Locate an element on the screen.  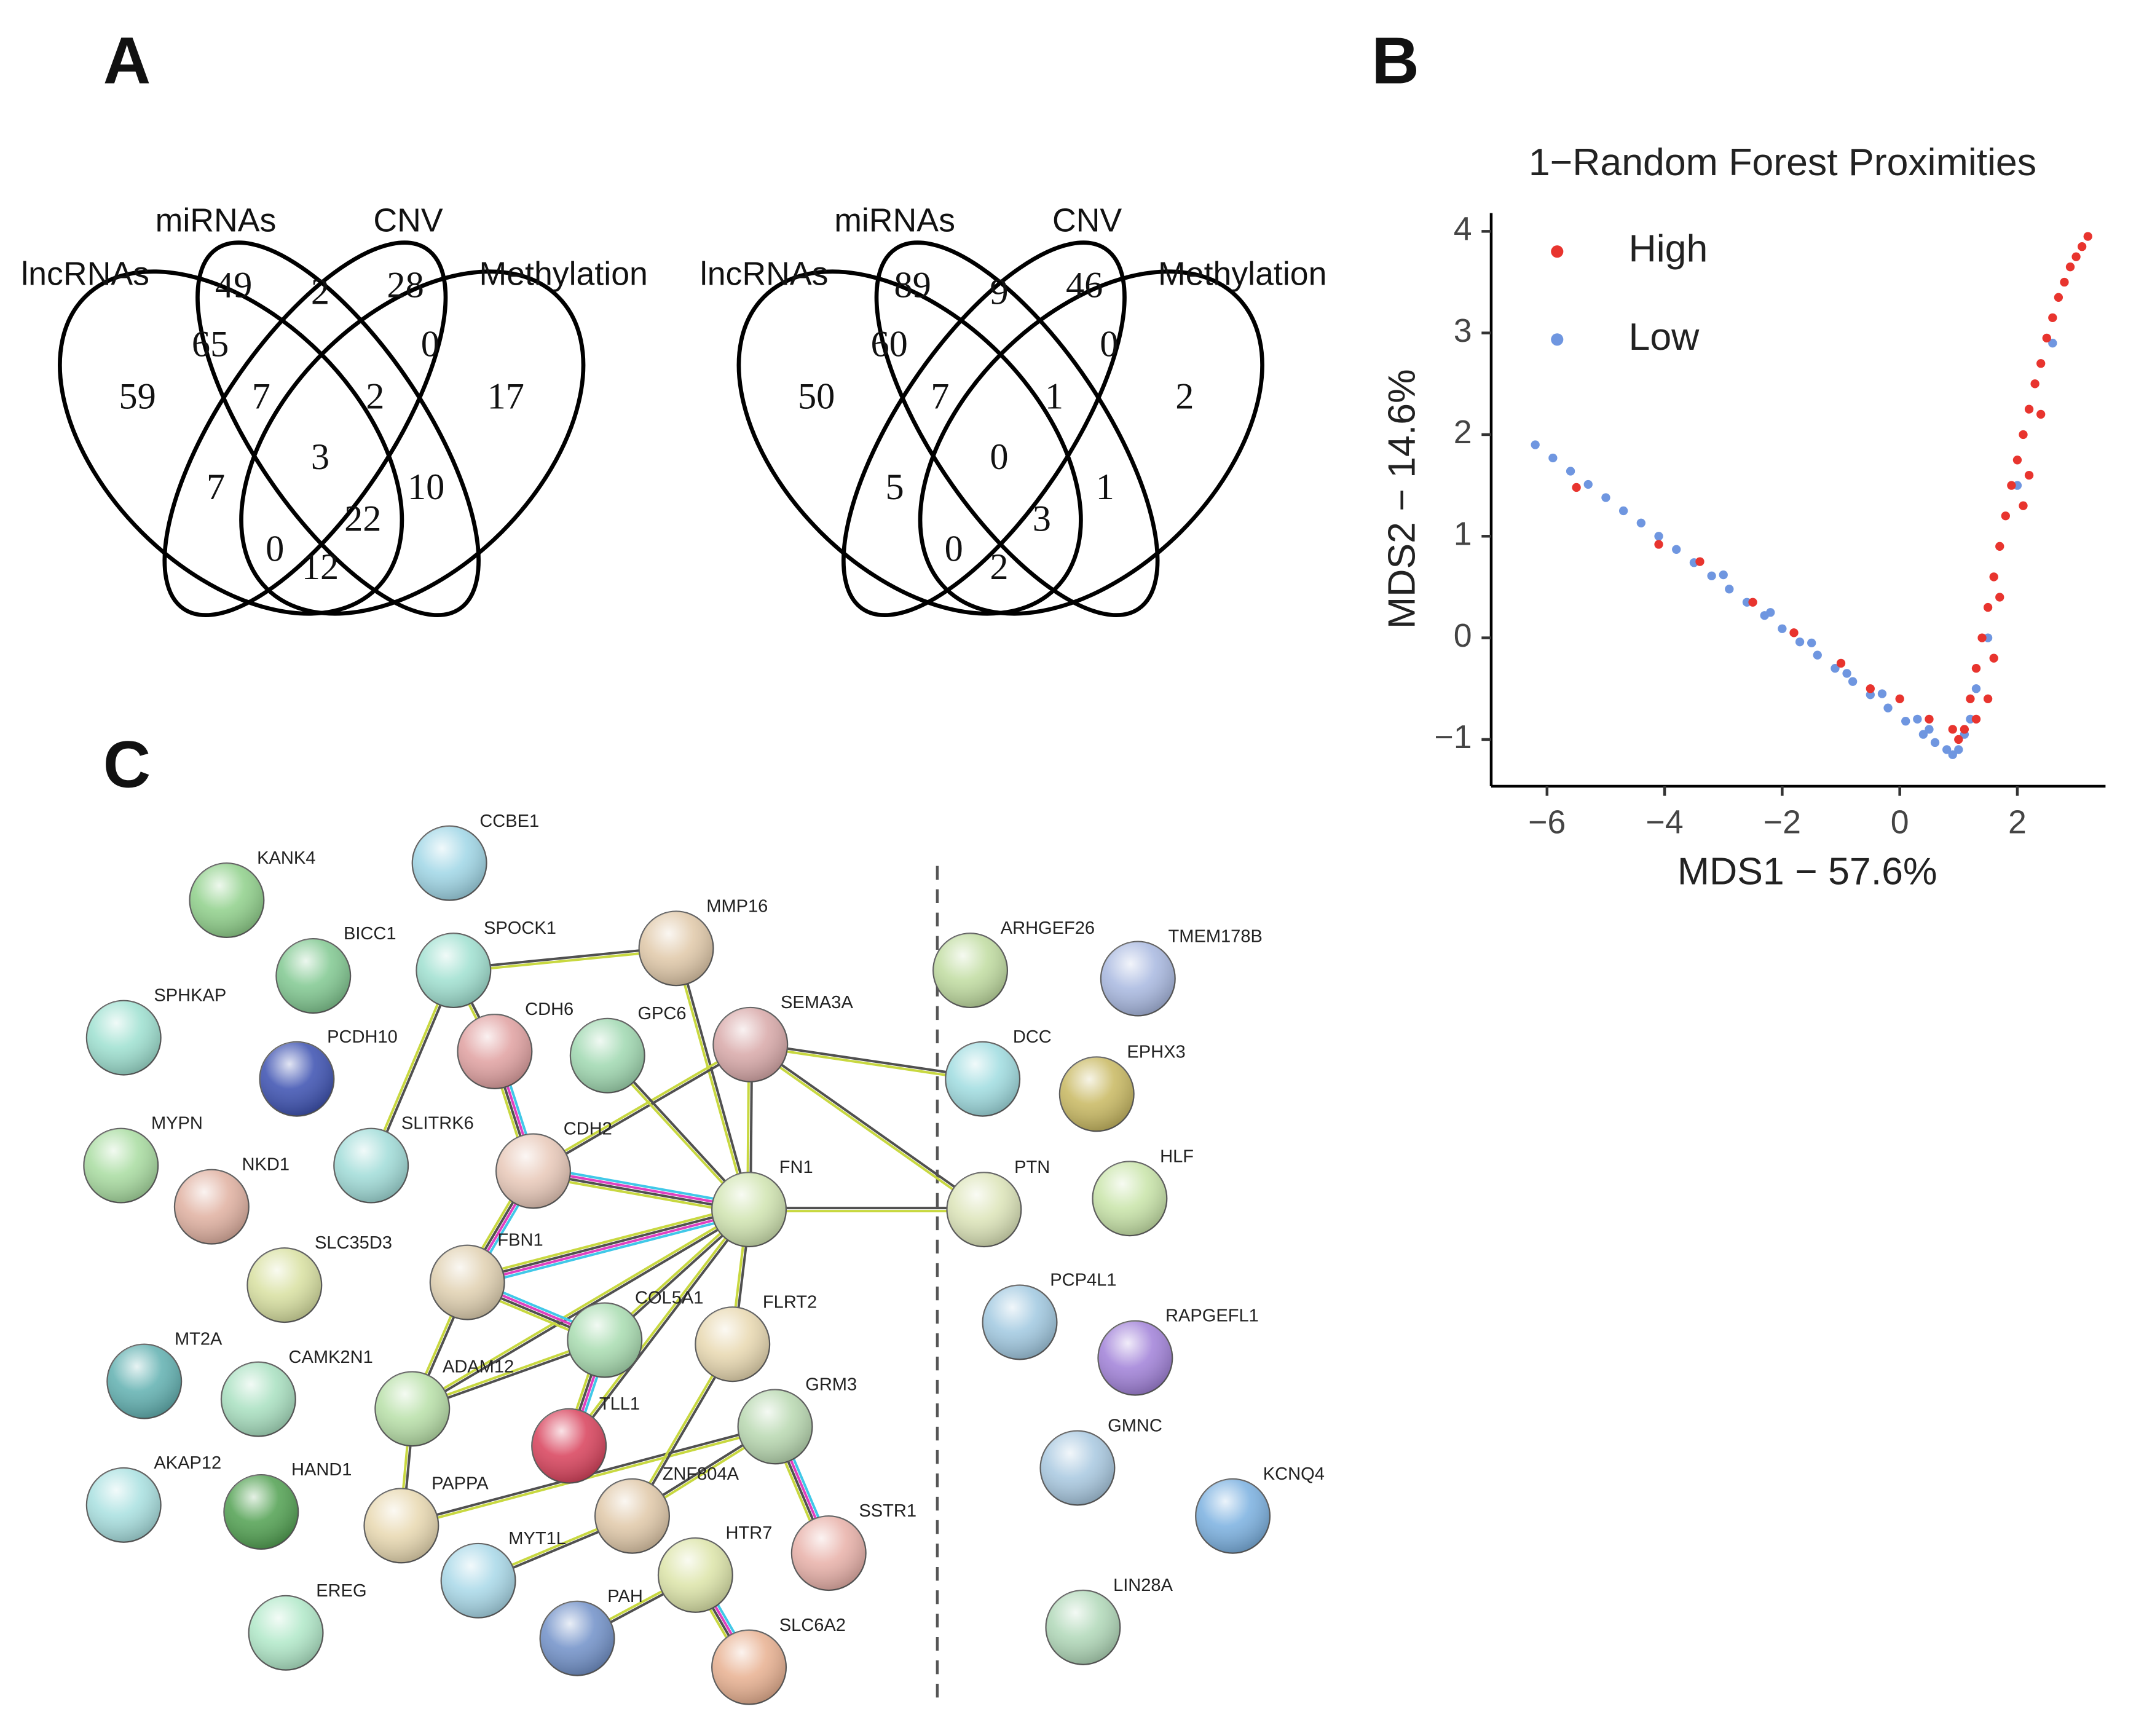
node-label: SLC6A2 is located at coordinates (812, 1625).